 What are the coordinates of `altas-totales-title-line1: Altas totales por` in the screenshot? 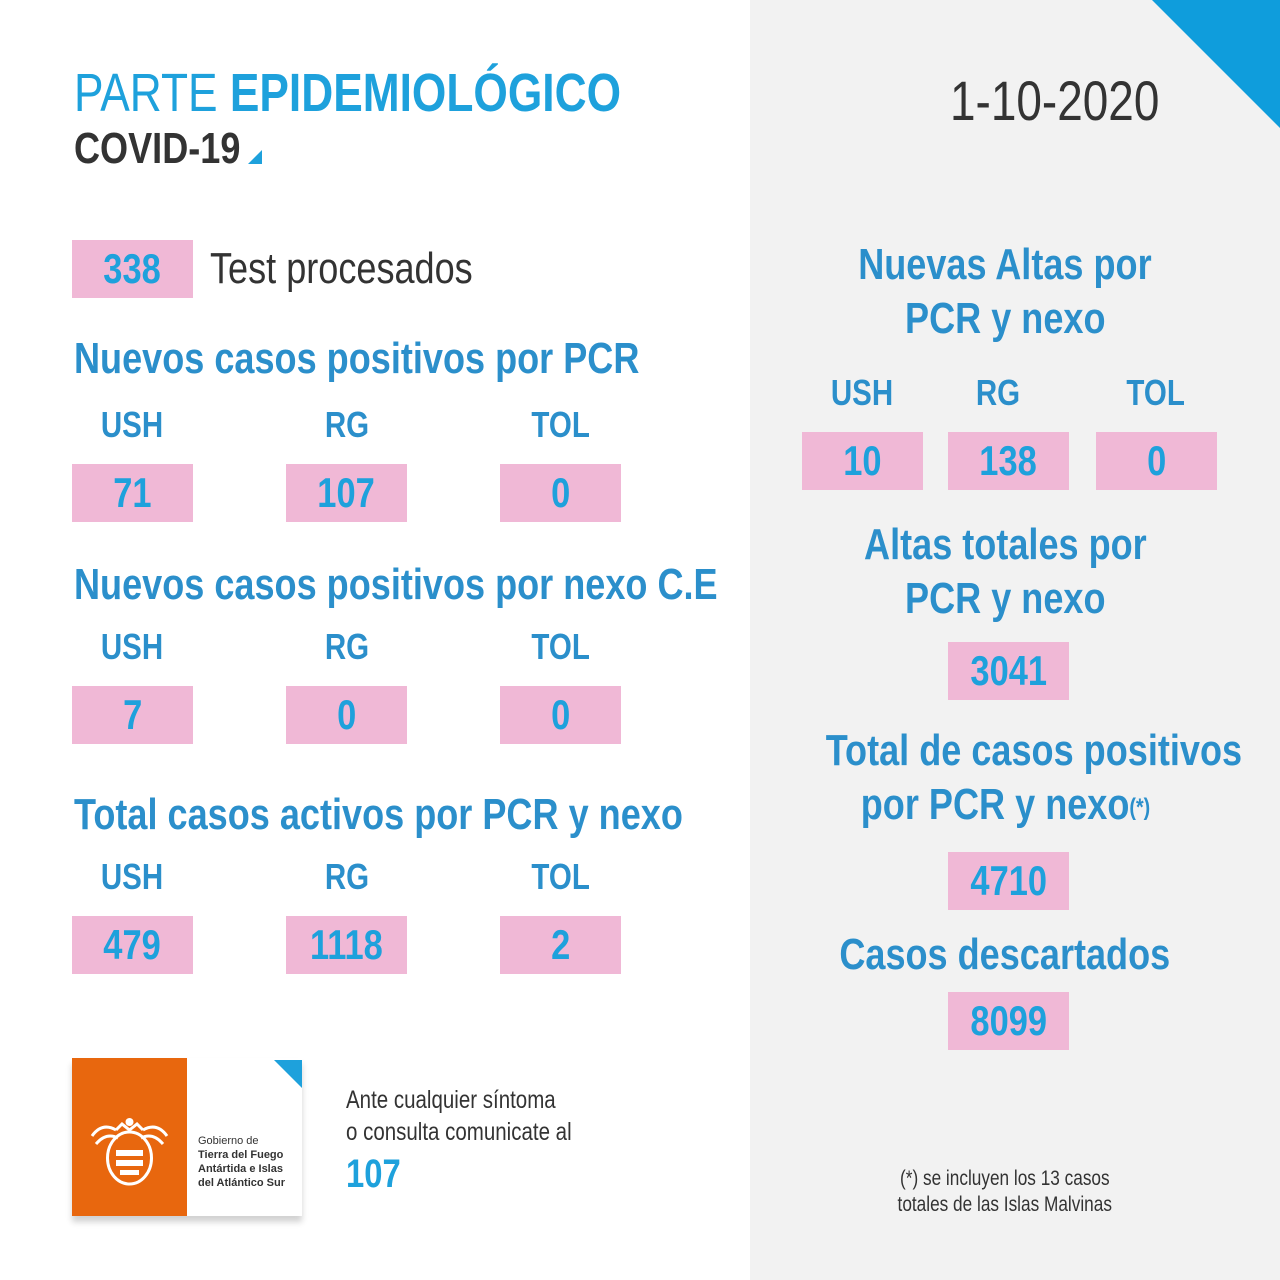 It's located at (1005, 544).